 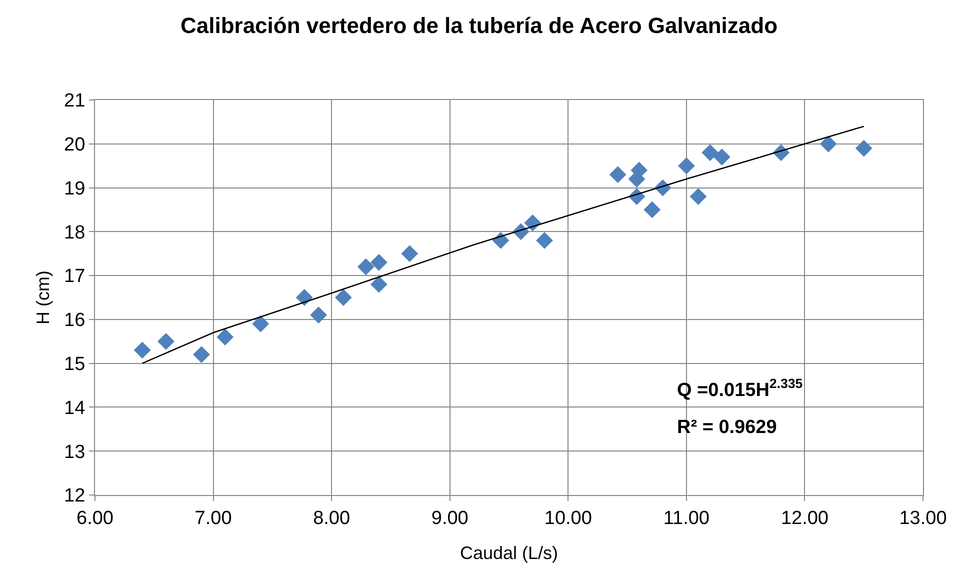 What do you see at coordinates (75, 364) in the screenshot?
I see `y-tick-label: 15` at bounding box center [75, 364].